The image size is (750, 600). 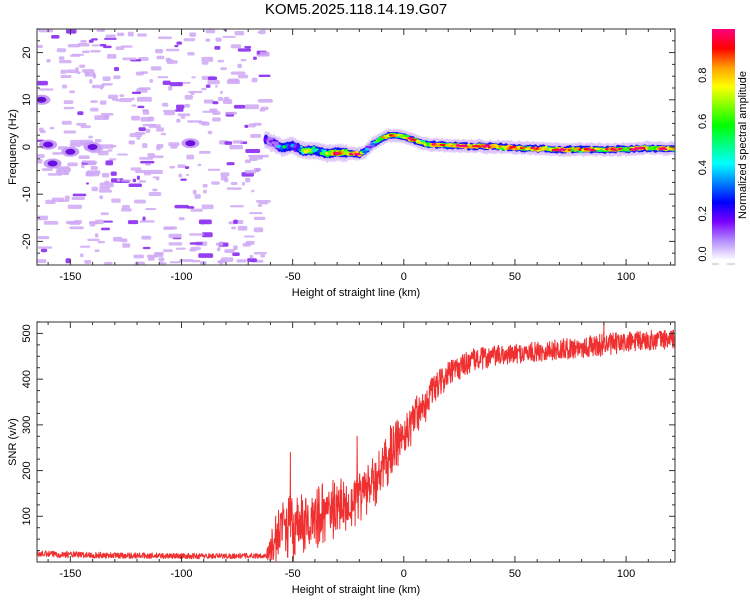 I want to click on spectrogram-xlabel: Height of straight line (km), so click(x=356, y=293).